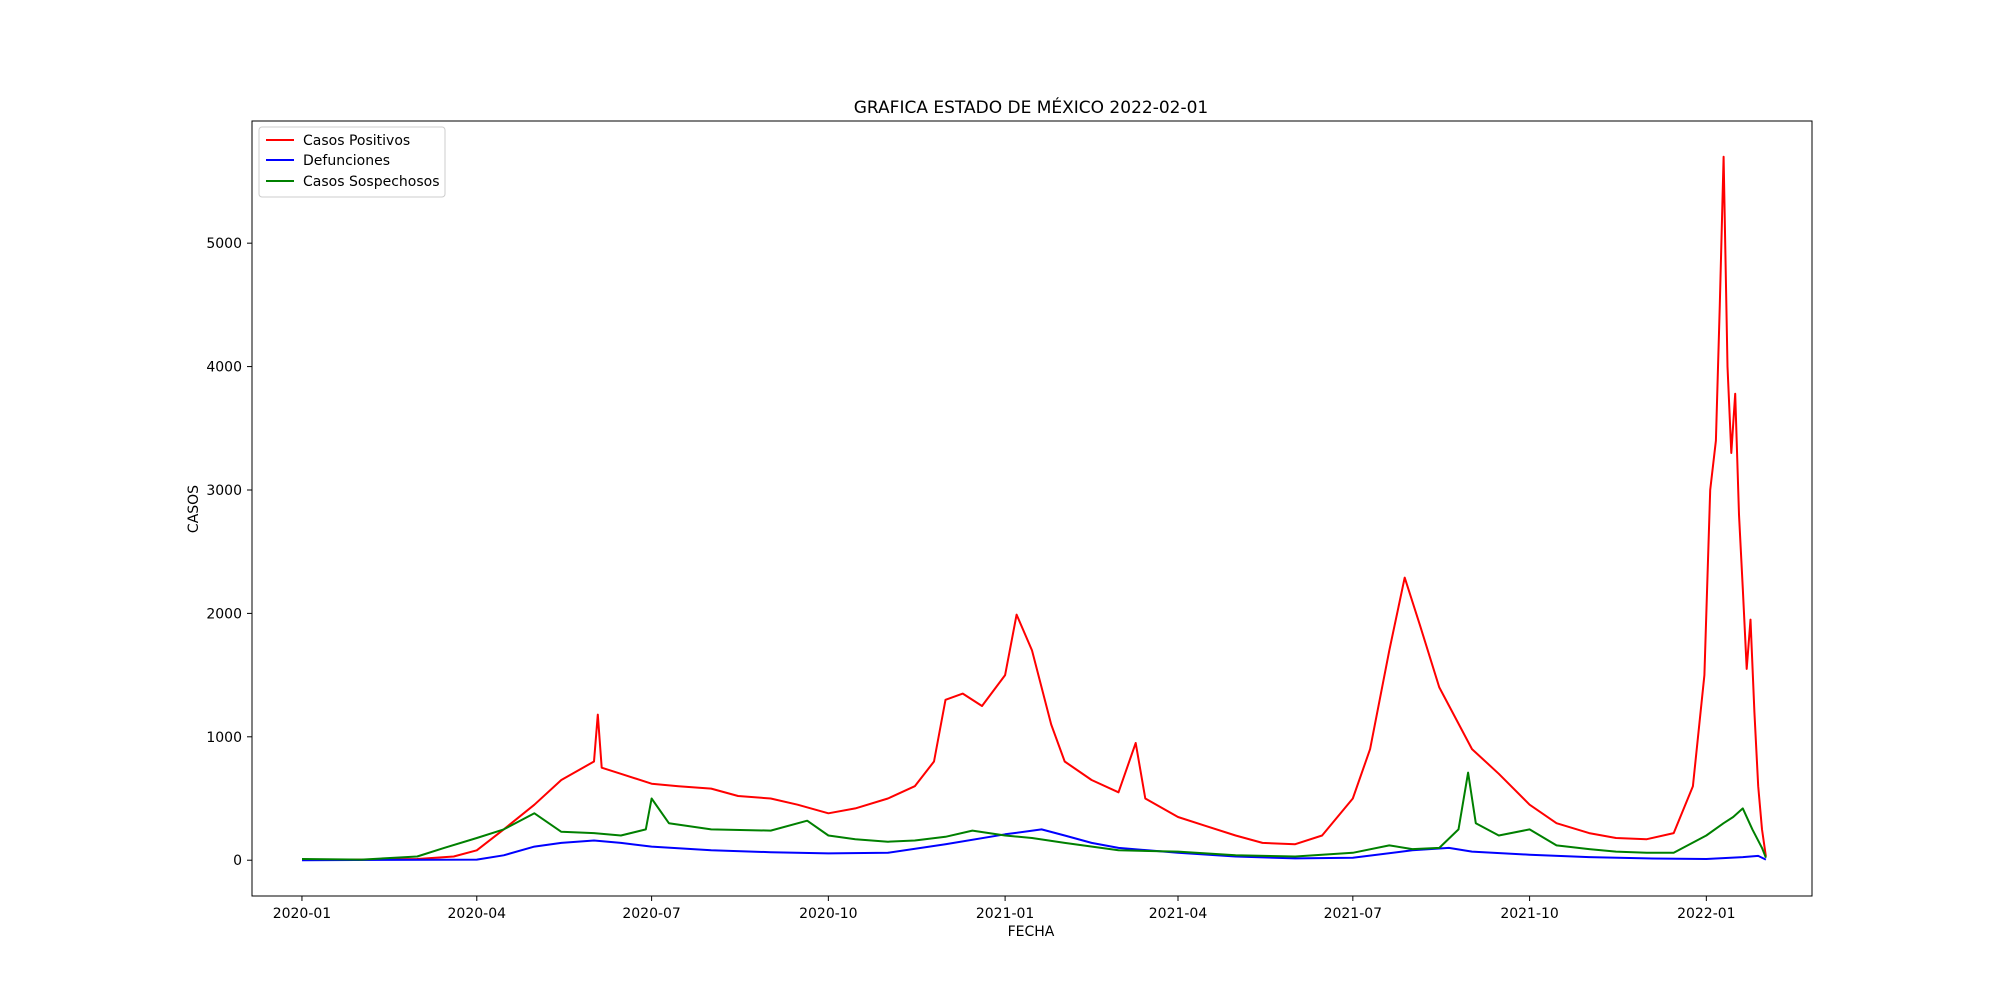  What do you see at coordinates (1353, 914) in the screenshot?
I see `x-tick-label: 2021-07` at bounding box center [1353, 914].